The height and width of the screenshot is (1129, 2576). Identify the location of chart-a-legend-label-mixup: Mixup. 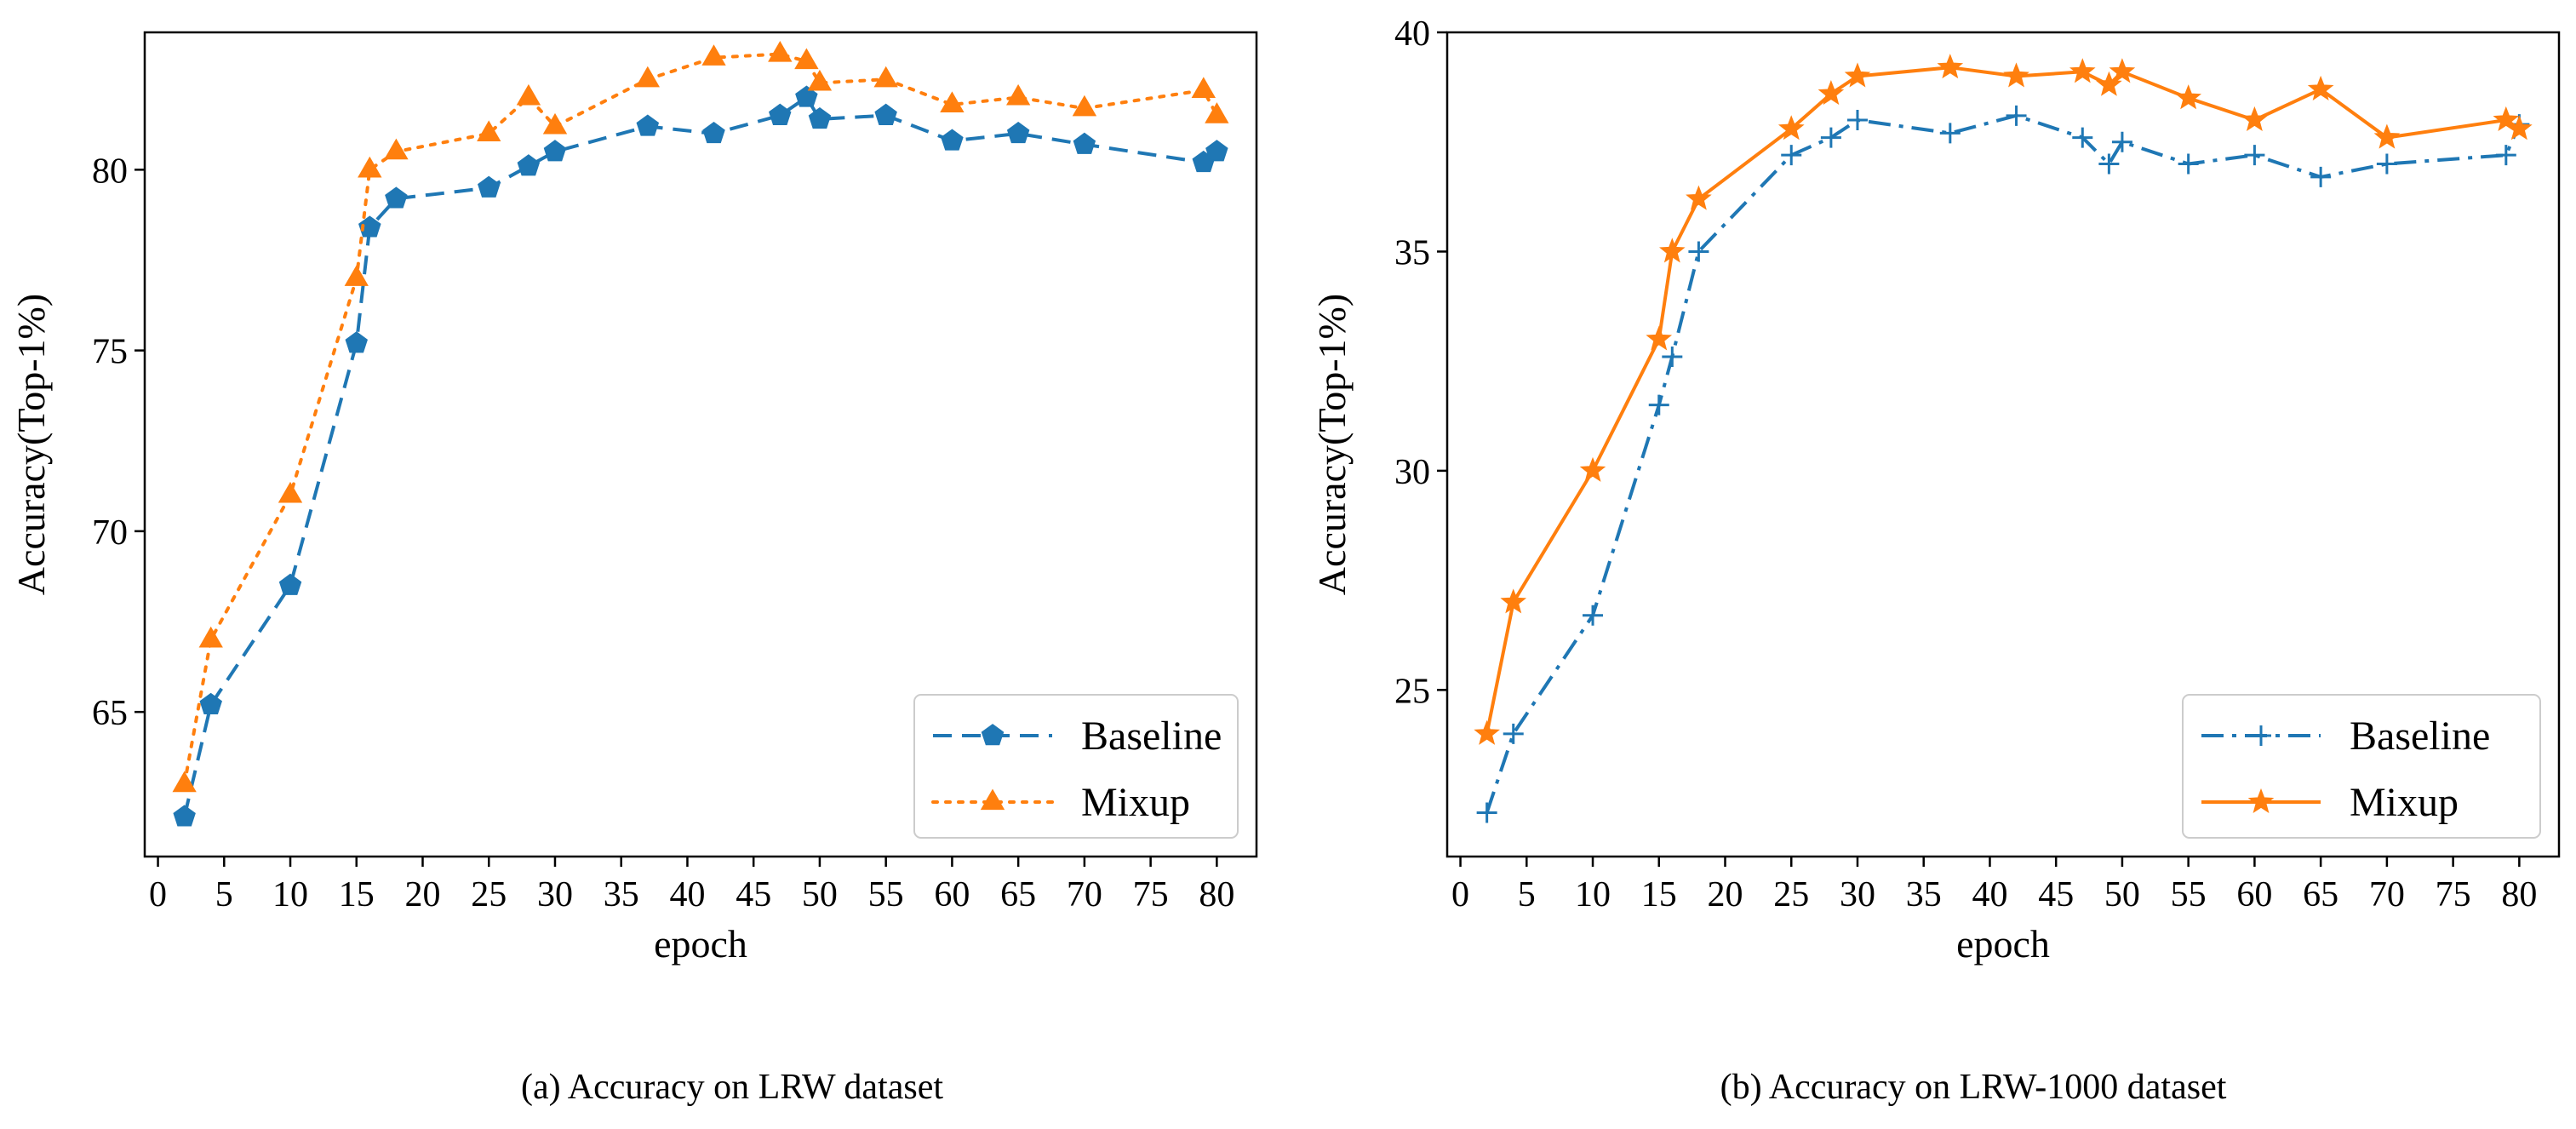
(1136, 802).